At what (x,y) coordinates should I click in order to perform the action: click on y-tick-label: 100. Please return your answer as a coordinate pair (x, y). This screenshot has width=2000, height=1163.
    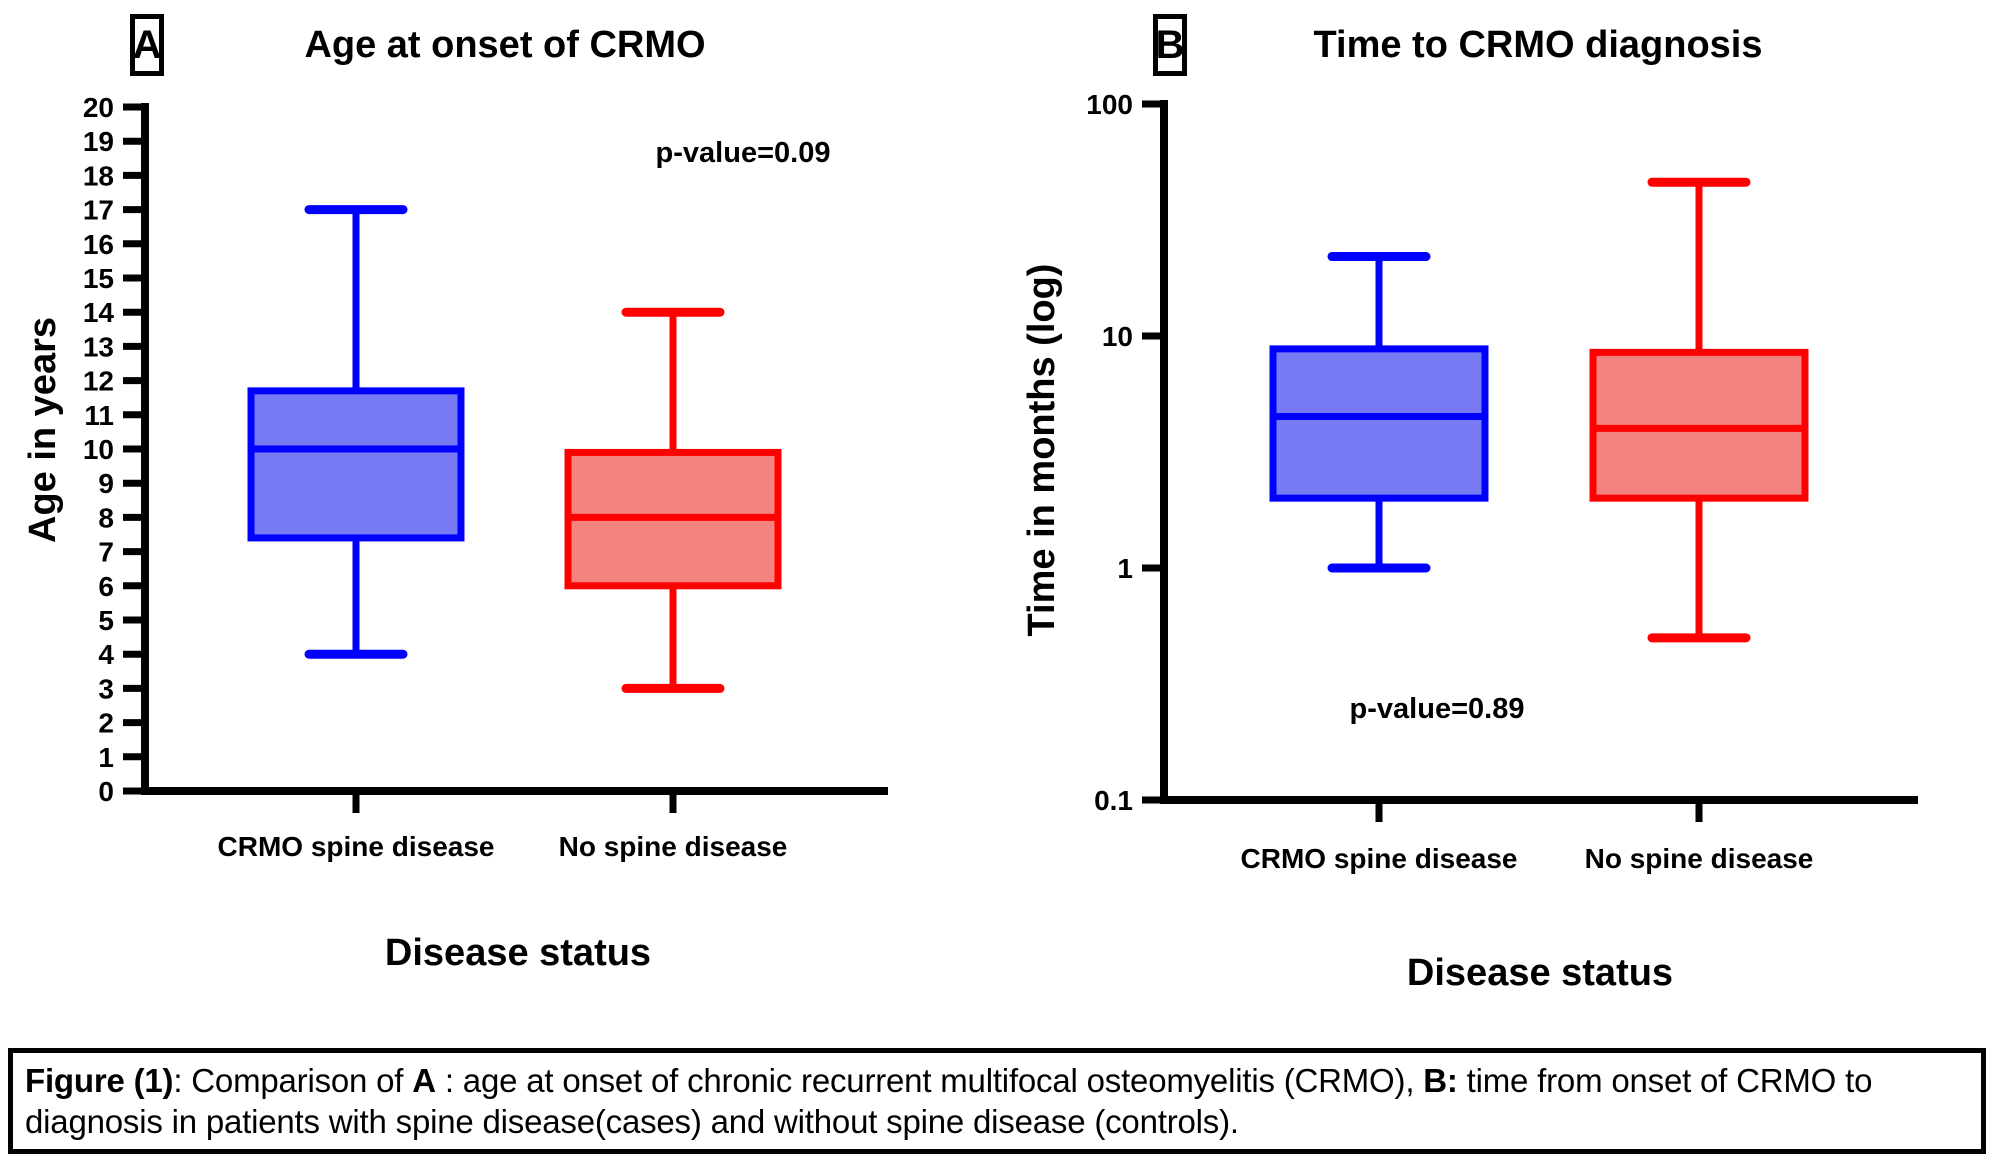
    Looking at the image, I should click on (1109, 104).